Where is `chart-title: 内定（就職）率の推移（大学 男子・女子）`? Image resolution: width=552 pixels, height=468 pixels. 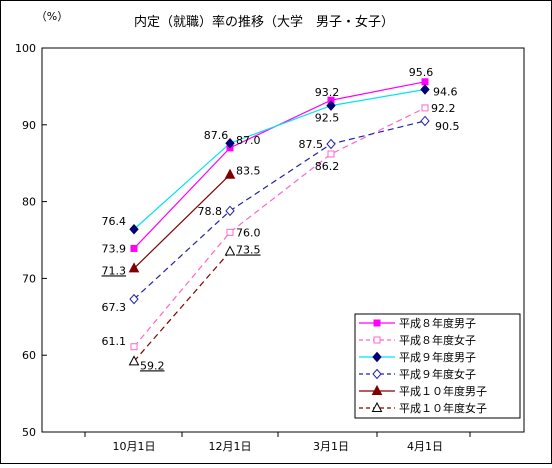 chart-title: 内定（就職）率の推移（大学 男子・女子） is located at coordinates (264, 22).